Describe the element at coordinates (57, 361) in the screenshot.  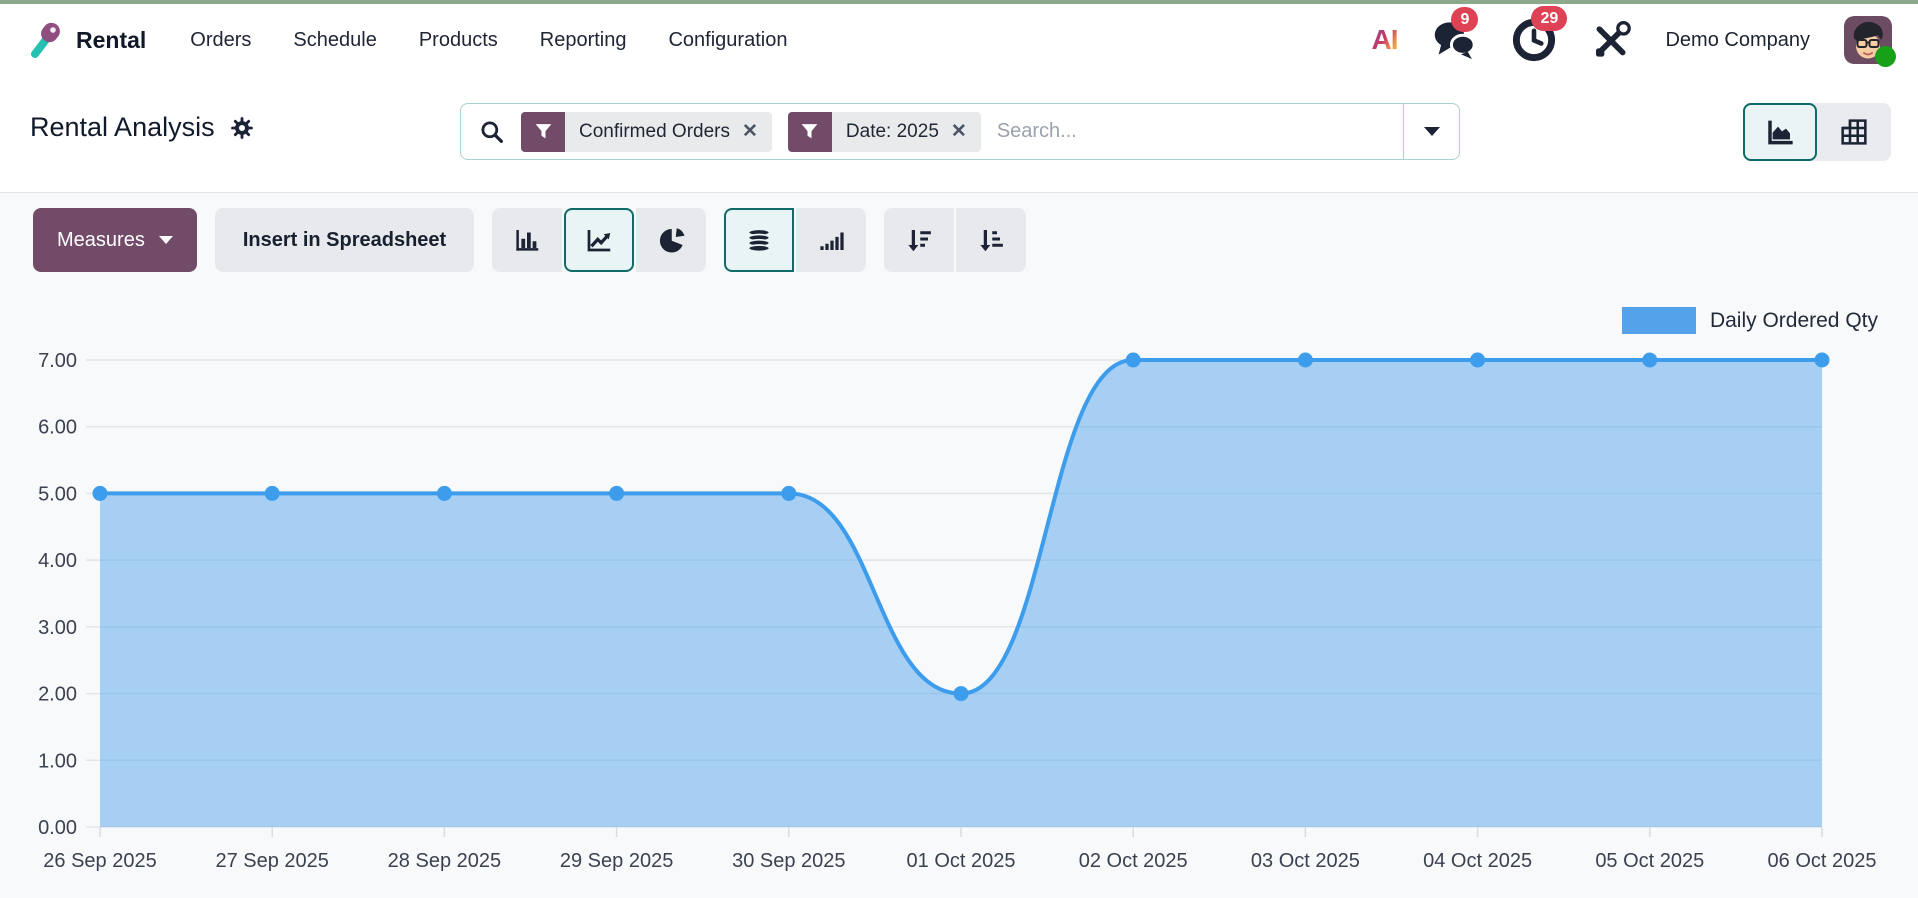
I see `y-axis-label: 7.00` at that location.